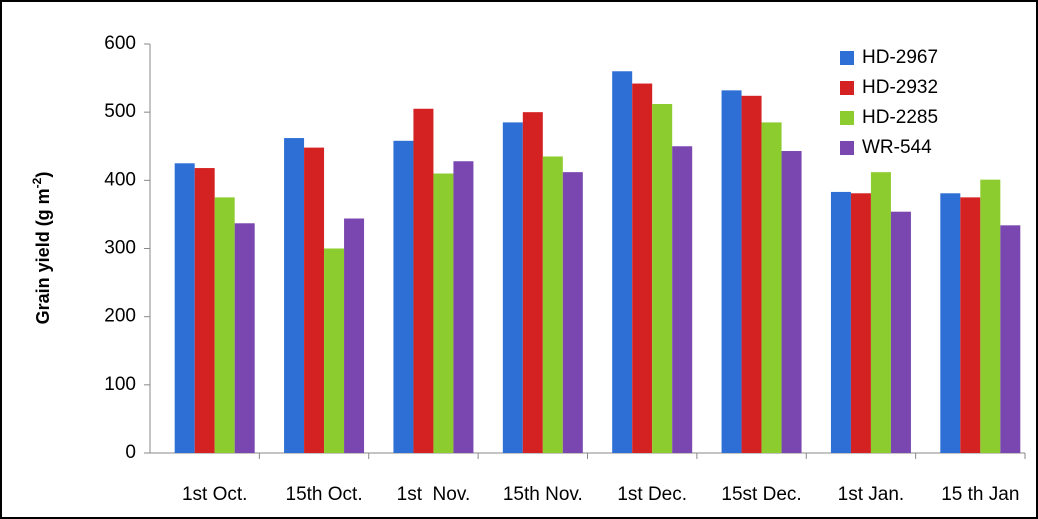 The width and height of the screenshot is (1038, 519). I want to click on y-label-text: Grain yield (g m, so click(43, 256).